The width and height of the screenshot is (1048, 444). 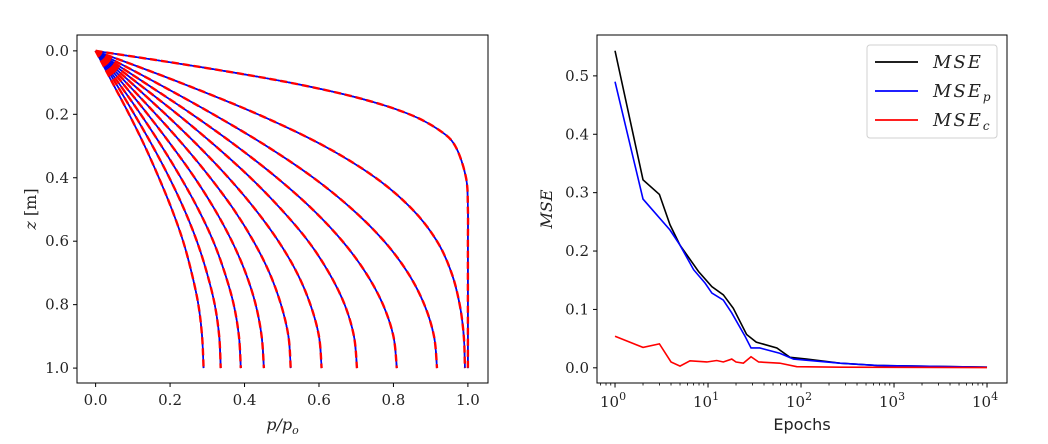 What do you see at coordinates (577, 193) in the screenshot?
I see `y-tick-label: 0.3` at bounding box center [577, 193].